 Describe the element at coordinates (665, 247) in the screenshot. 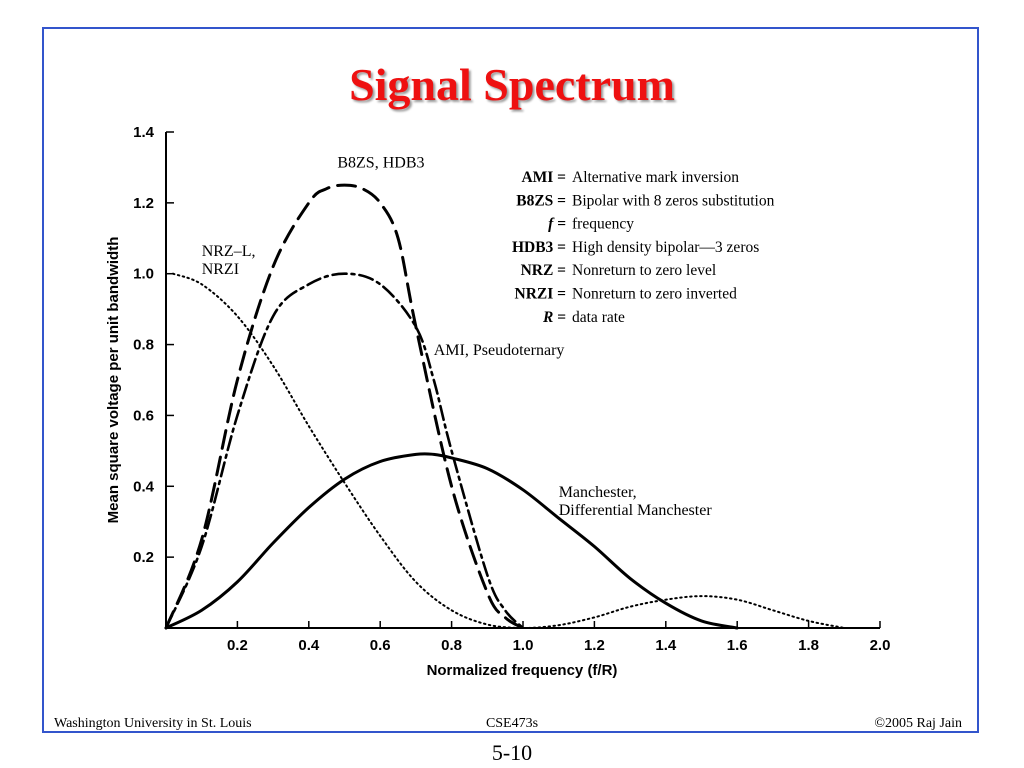

I see `legend-text: High density bipolar—3 zeros` at that location.